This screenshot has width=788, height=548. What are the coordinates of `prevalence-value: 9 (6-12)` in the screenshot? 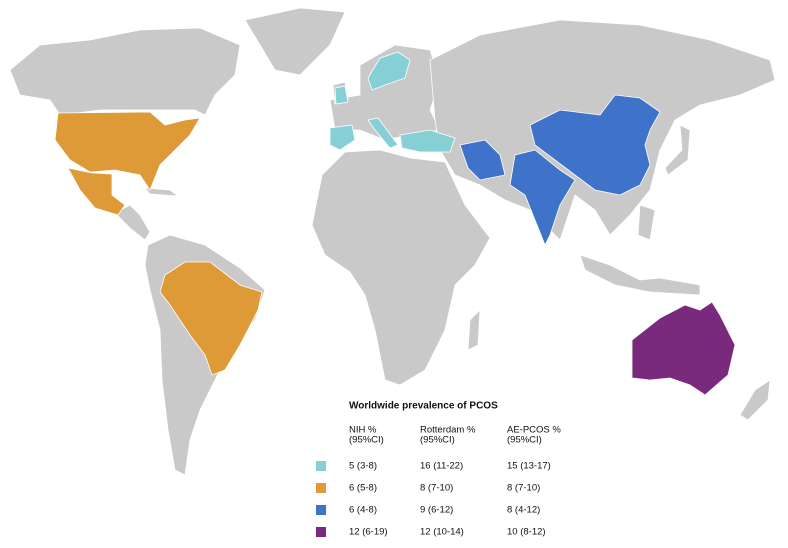 It's located at (436, 510).